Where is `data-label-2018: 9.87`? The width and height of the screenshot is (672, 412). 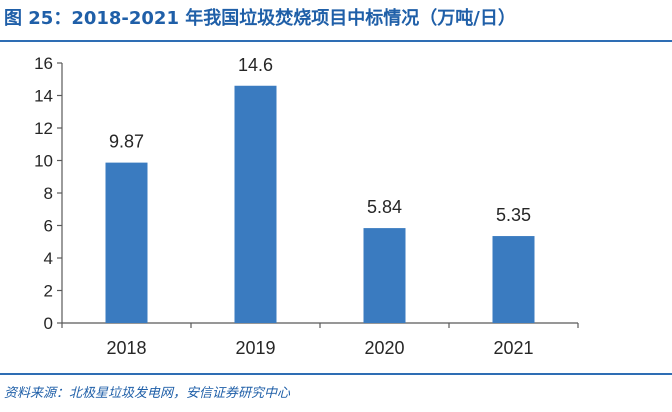 data-label-2018: 9.87 is located at coordinates (126, 142).